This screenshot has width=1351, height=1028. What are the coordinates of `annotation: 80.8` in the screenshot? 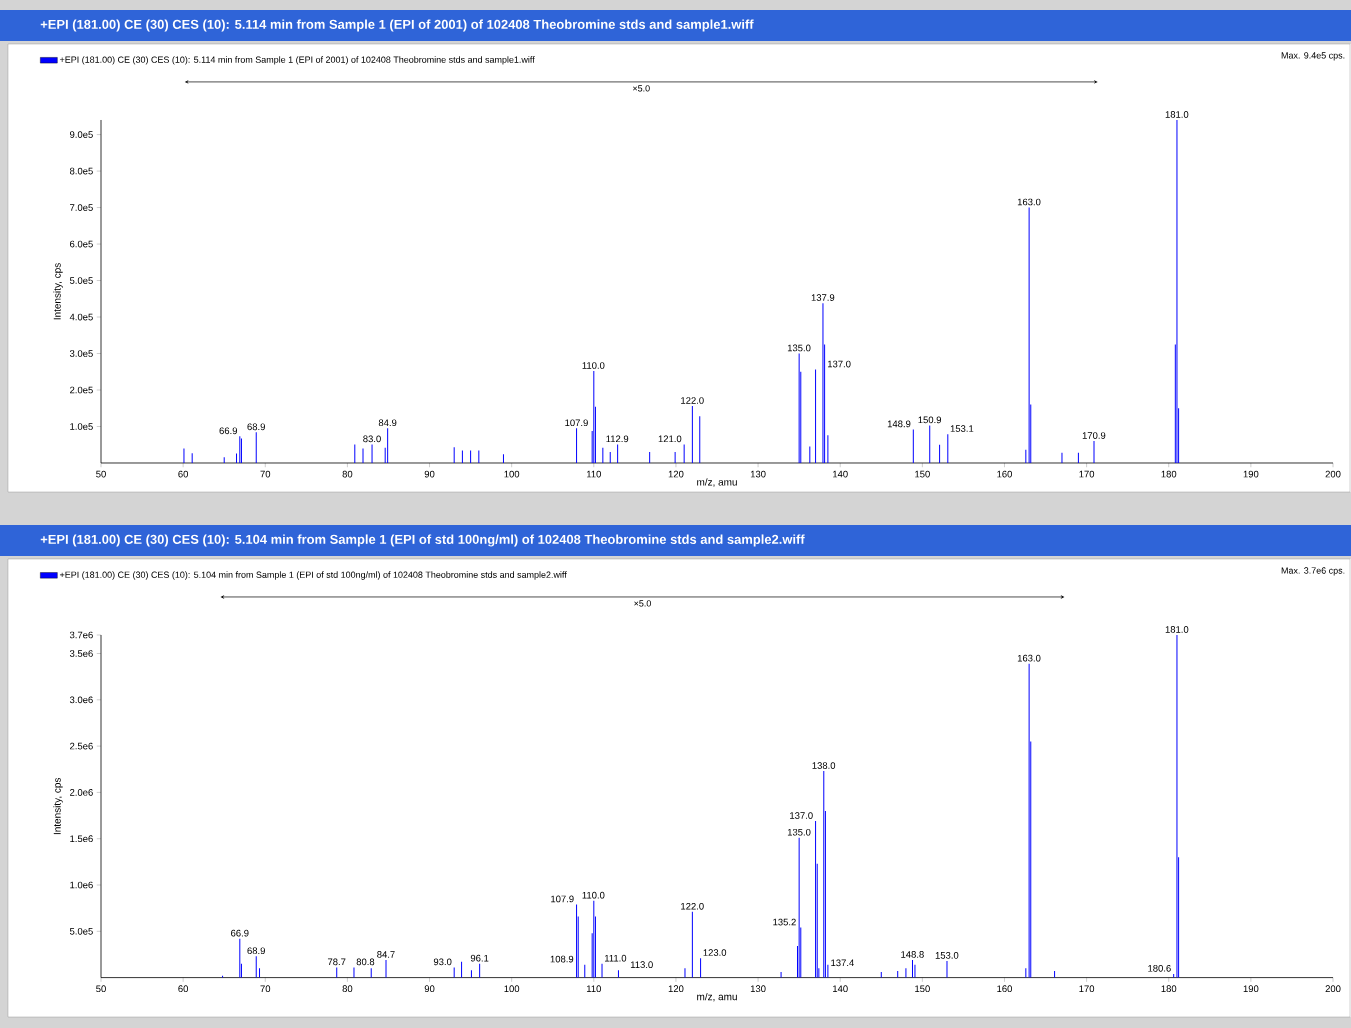 It's located at (365, 962).